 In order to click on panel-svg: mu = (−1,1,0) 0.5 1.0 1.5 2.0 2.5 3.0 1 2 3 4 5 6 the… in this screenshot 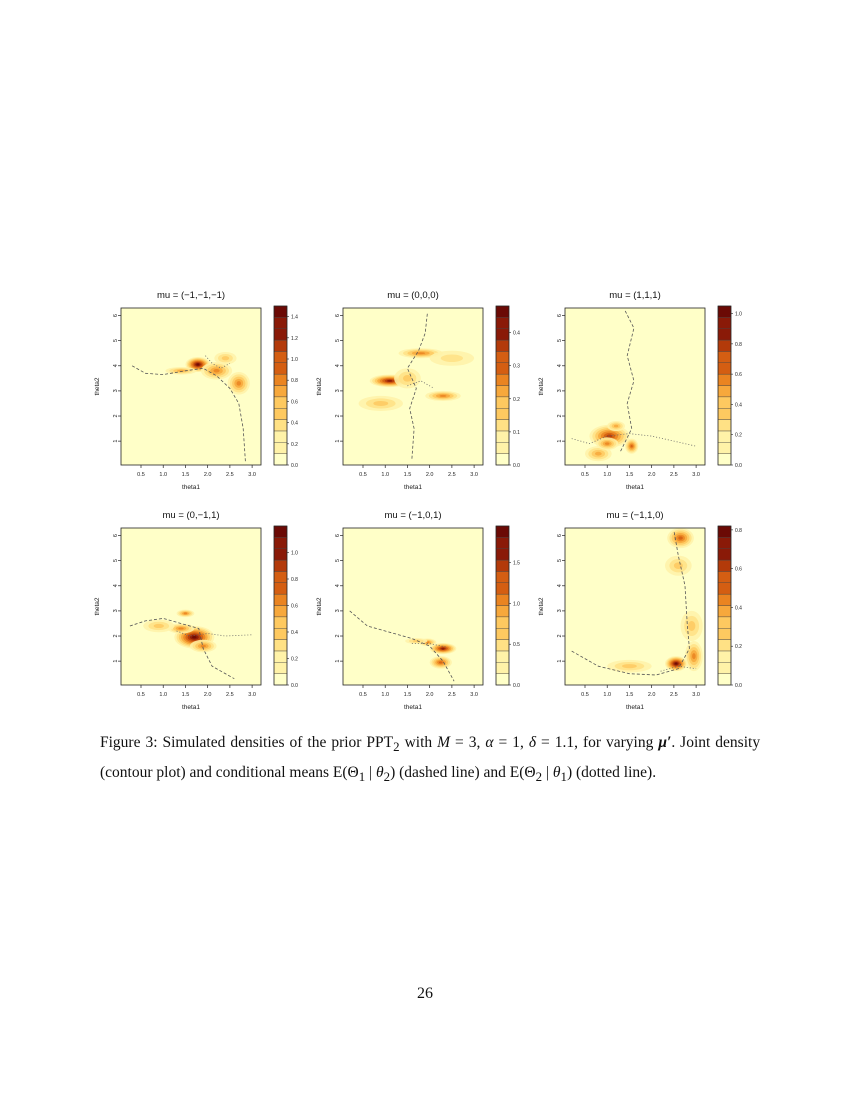, I will do `click(640, 610)`.